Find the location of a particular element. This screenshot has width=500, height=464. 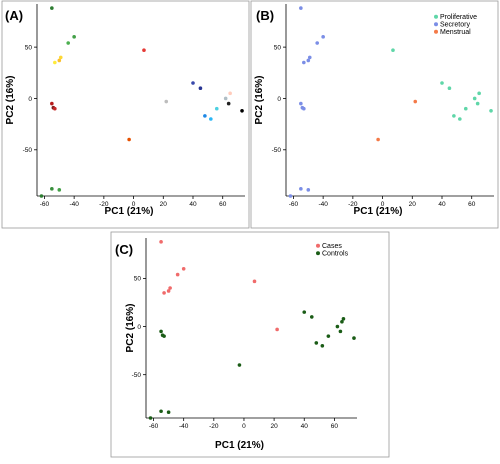

legend-marker-secretory is located at coordinates (436, 24).